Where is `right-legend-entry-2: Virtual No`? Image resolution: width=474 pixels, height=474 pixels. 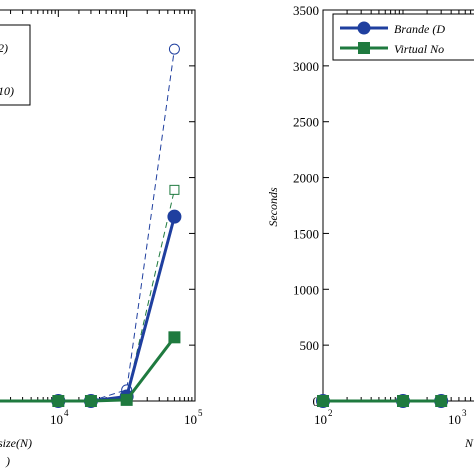
right-legend-entry-2: Virtual No is located at coordinates (419, 49).